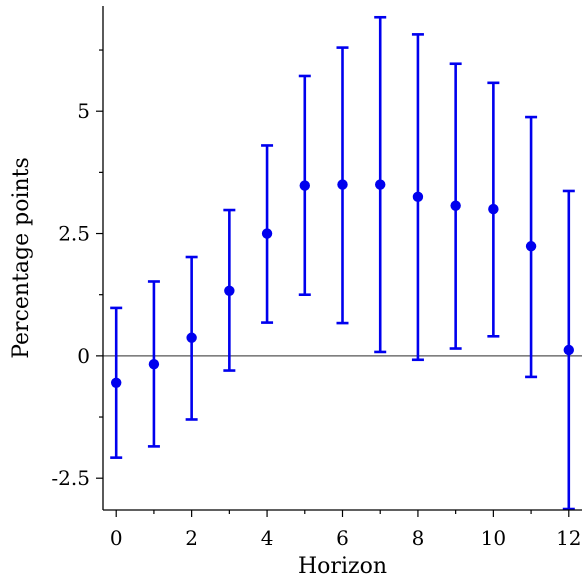 This screenshot has height=581, width=585. I want to click on y-tick-label: 2.5, so click(74, 234).